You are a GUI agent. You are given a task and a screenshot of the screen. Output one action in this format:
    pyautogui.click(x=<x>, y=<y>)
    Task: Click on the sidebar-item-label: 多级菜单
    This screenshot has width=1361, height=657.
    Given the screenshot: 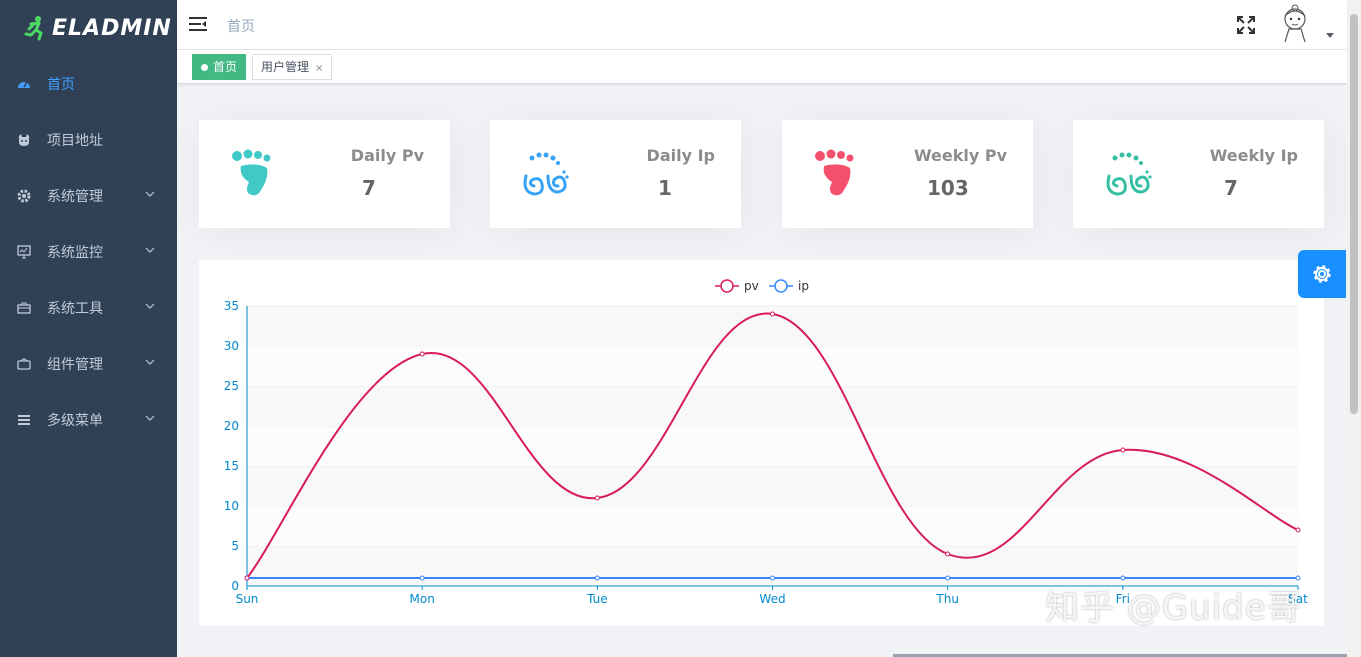 What is the action you would take?
    pyautogui.click(x=75, y=421)
    